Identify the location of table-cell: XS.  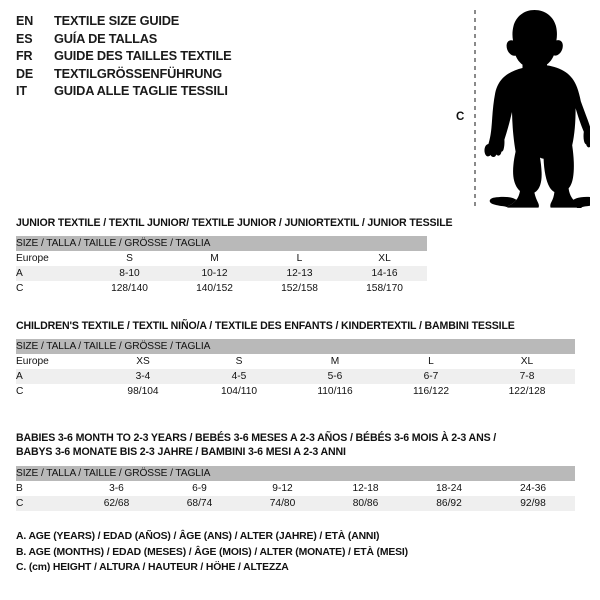
(143, 361).